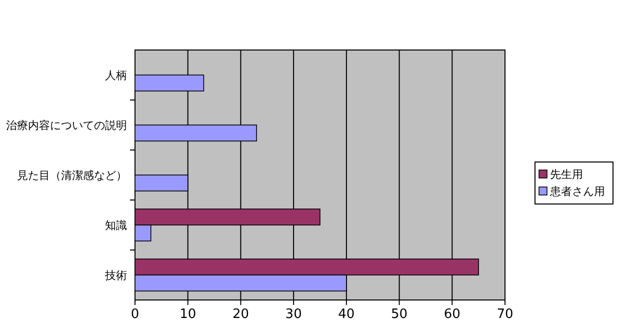 This screenshot has height=320, width=640. I want to click on x-tick-label: 0, so click(135, 313).